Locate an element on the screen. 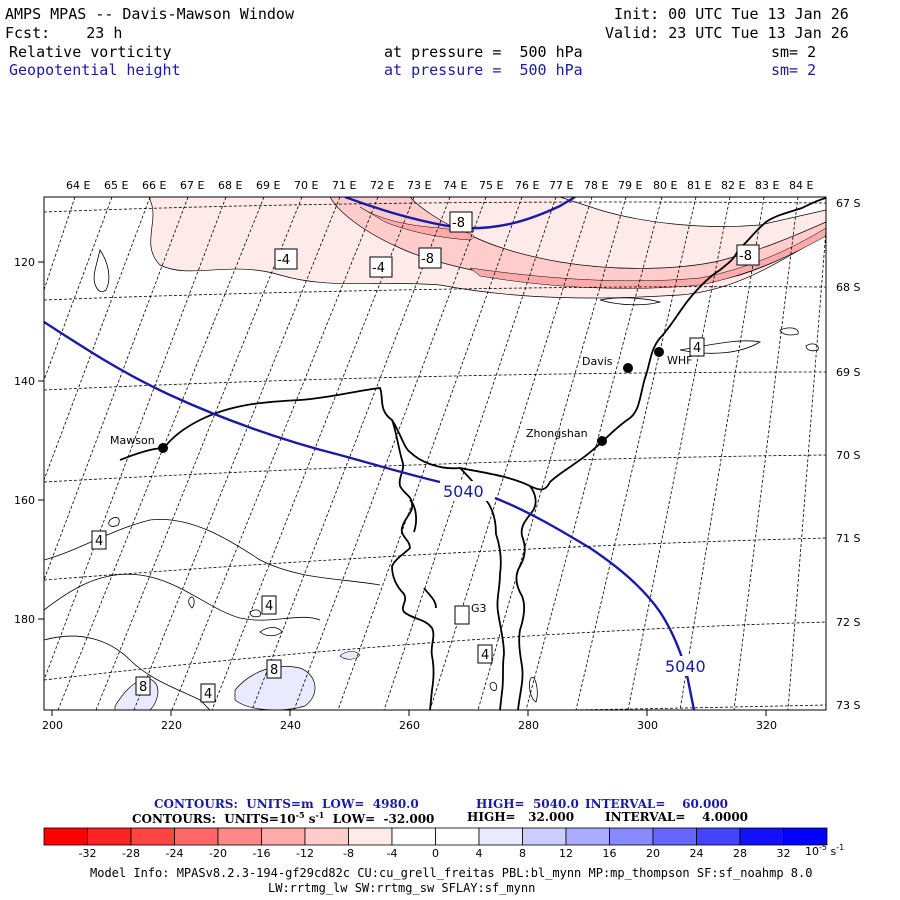 Image resolution: width=900 pixels, height=900 pixels. station-marker-davis is located at coordinates (628, 368).